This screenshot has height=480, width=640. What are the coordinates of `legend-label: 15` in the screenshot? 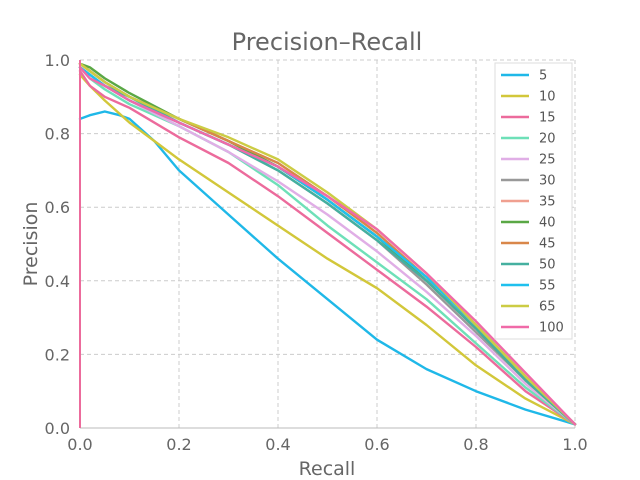 It's located at (547, 118).